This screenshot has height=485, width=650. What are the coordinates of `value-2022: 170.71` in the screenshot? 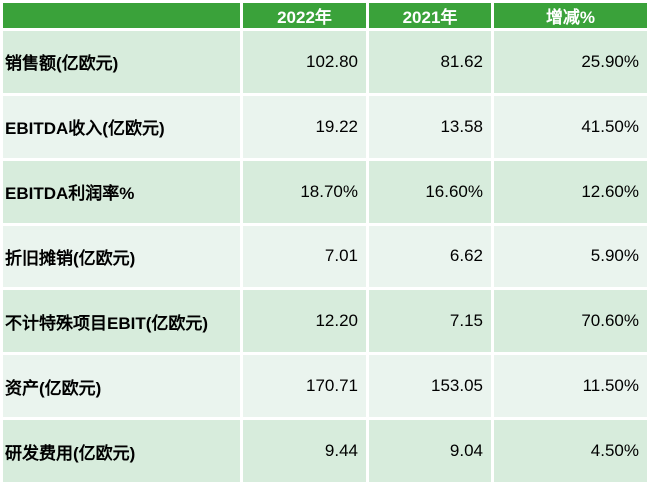 It's located at (304, 386).